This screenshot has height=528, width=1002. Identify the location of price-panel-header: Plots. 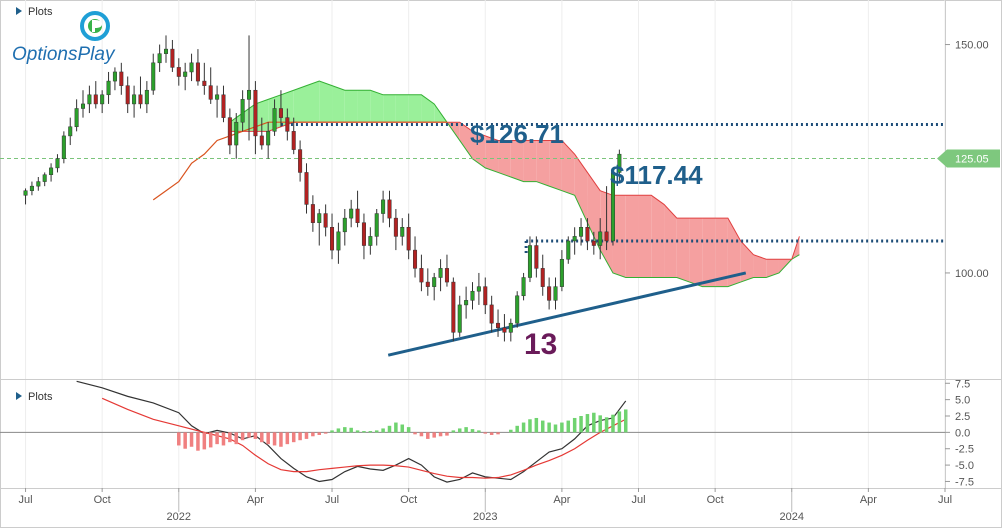
(34, 12).